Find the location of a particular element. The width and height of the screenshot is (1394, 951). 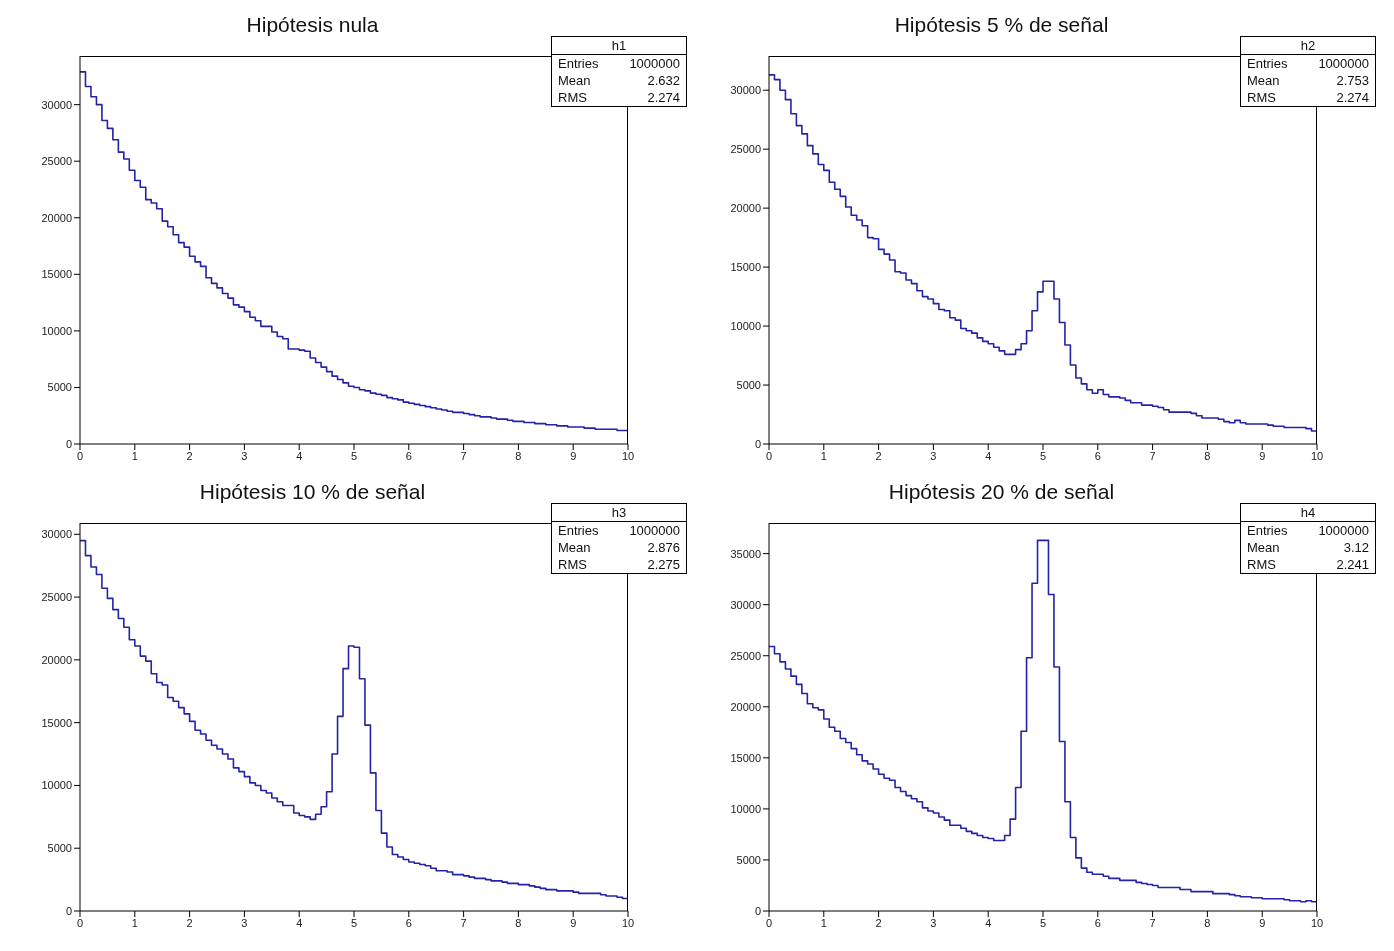

text: h2 is located at coordinates (1308, 46).